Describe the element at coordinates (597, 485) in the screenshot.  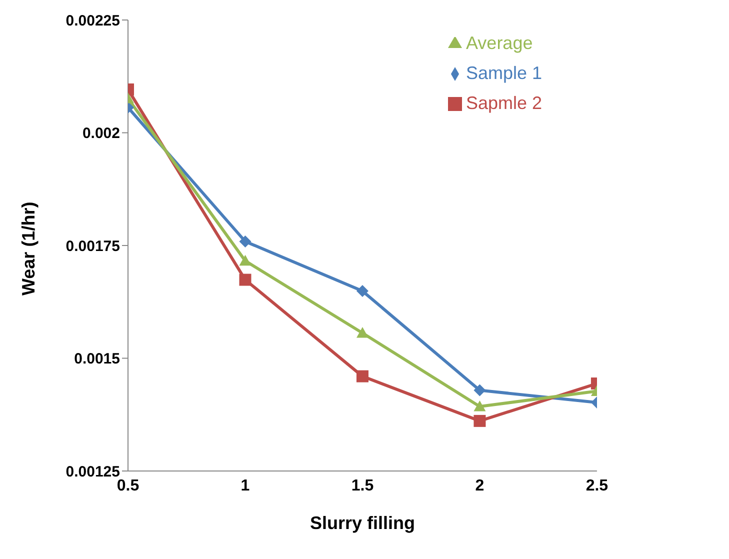
I see `x-tick-label: 2.5` at that location.